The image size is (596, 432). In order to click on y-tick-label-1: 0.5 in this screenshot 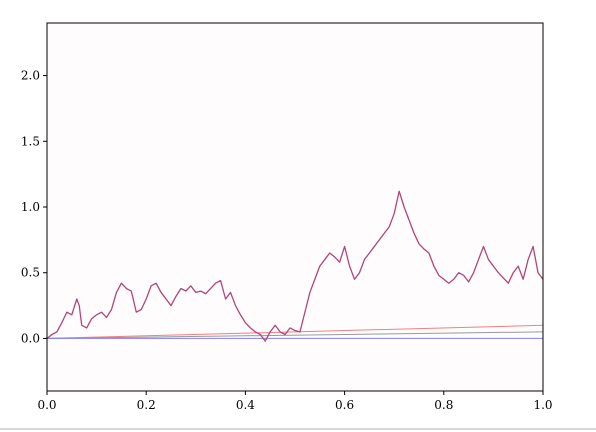, I will do `click(30, 273)`.